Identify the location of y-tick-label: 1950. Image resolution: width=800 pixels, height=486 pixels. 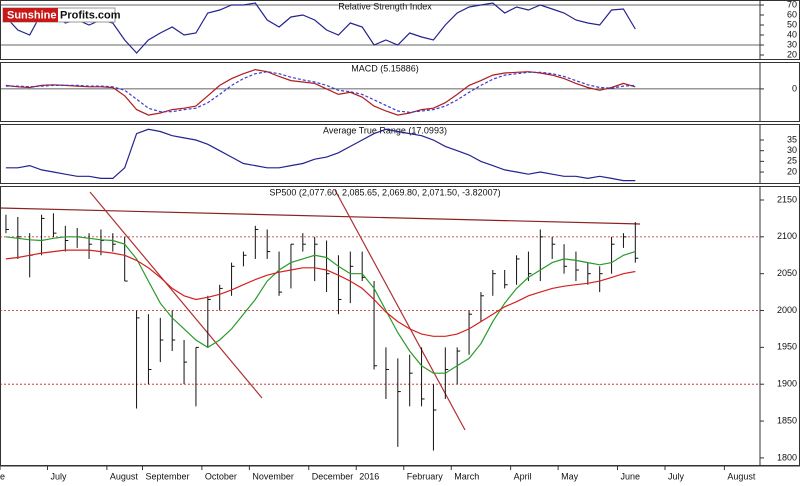
(787, 347).